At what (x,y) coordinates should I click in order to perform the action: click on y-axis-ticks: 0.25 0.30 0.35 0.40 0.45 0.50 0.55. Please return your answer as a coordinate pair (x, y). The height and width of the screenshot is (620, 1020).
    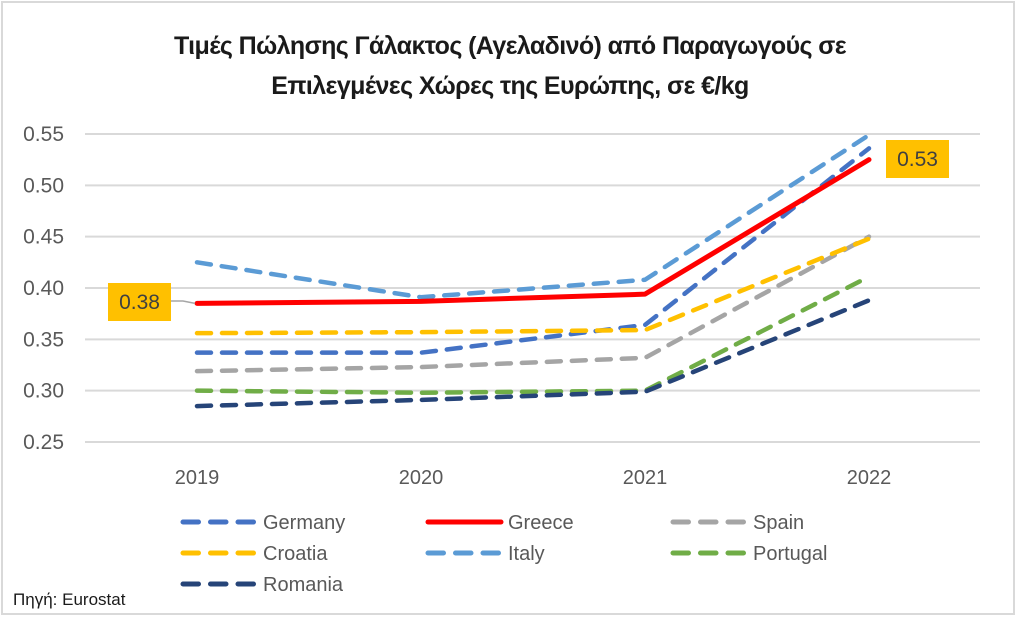
    Looking at the image, I should click on (43, 288).